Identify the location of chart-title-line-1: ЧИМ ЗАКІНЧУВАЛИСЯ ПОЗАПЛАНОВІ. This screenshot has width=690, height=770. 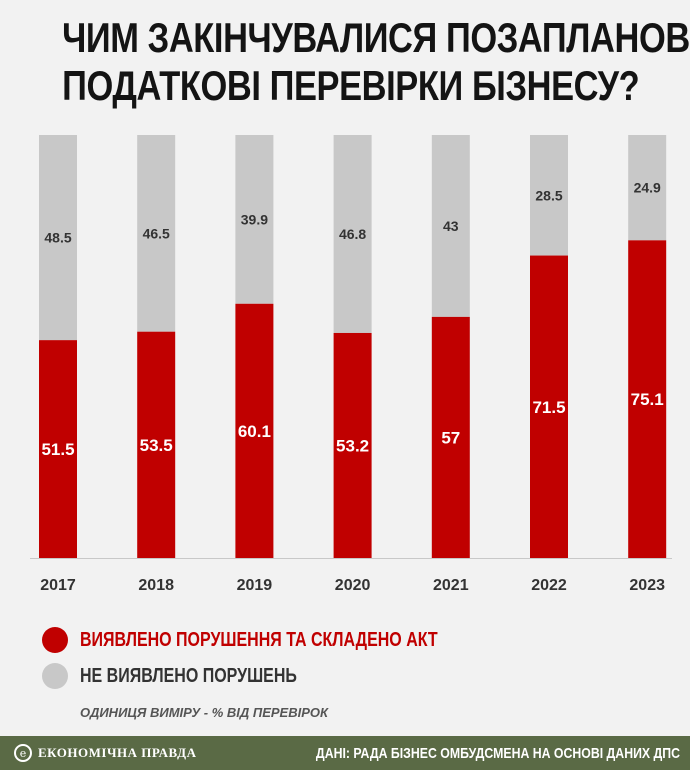
(376, 37).